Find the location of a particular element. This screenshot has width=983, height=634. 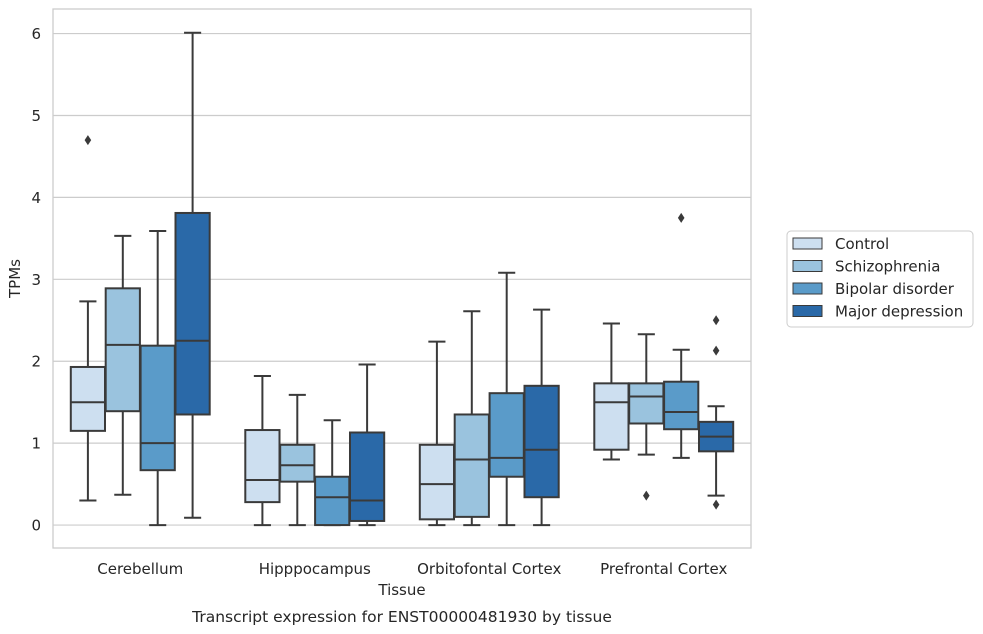

y-tick-label: 2 is located at coordinates (36, 362).